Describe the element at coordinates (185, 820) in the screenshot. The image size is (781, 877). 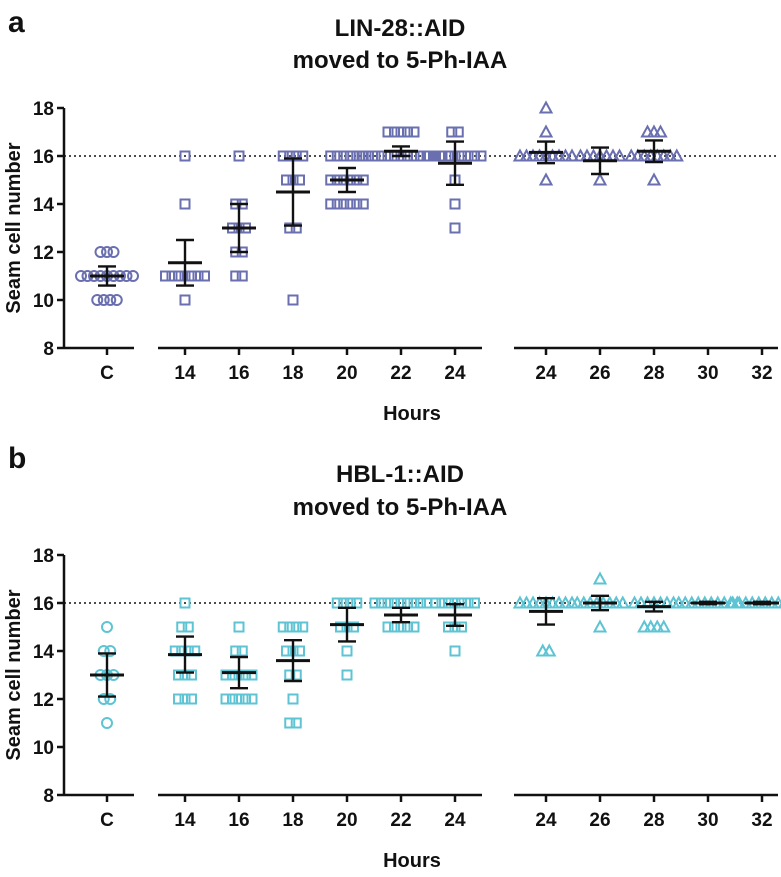
I see `x-tick-label: 14` at that location.